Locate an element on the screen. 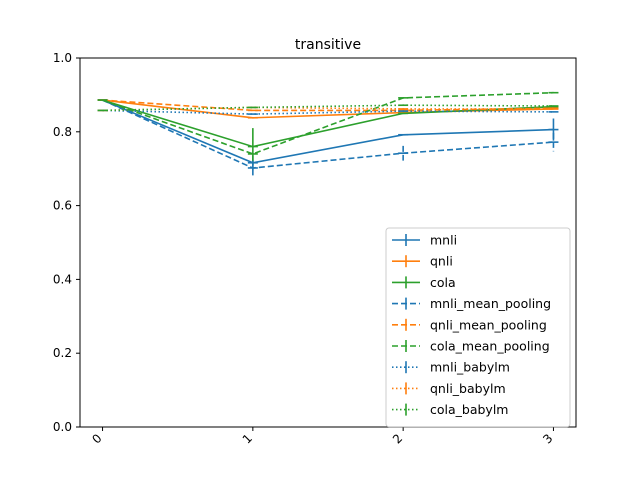 This screenshot has height=484, width=640. legend-label: qnli is located at coordinates (441, 261).